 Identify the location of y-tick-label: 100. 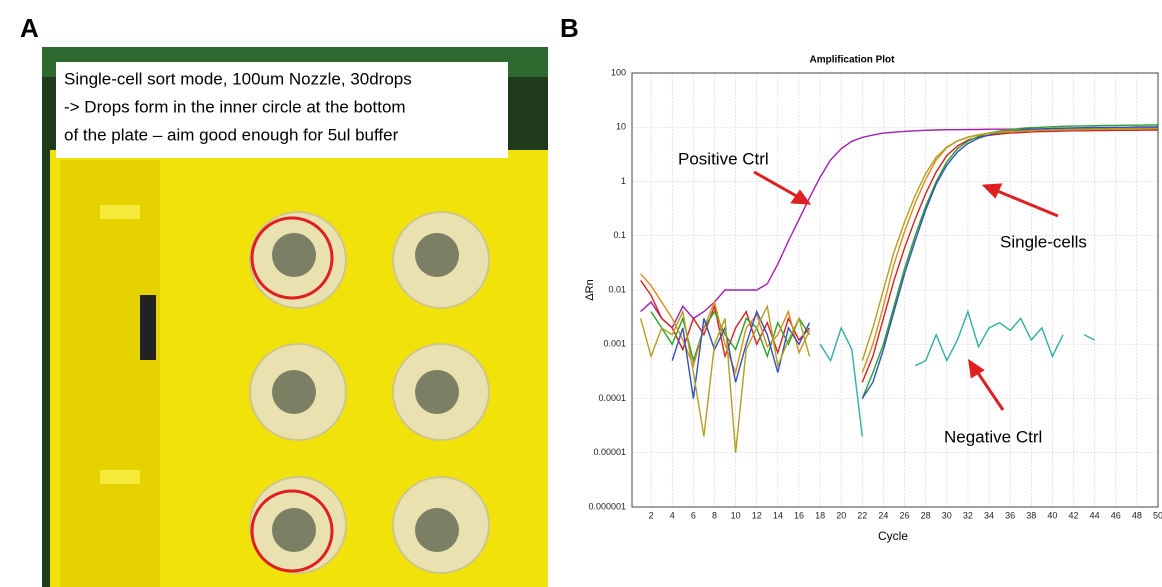
(618, 72).